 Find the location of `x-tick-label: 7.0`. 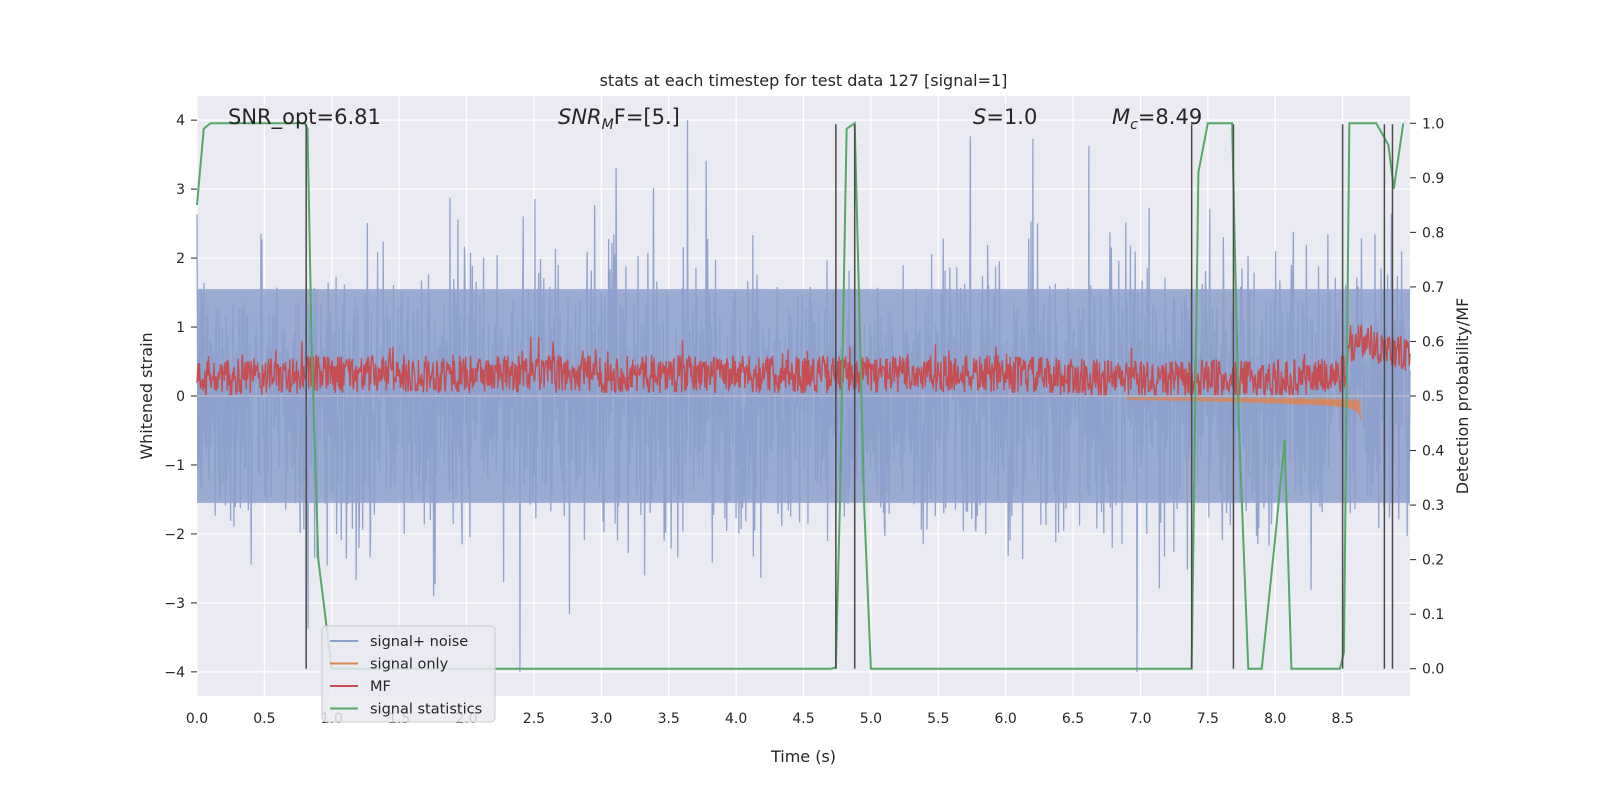

x-tick-label: 7.0 is located at coordinates (1140, 719).